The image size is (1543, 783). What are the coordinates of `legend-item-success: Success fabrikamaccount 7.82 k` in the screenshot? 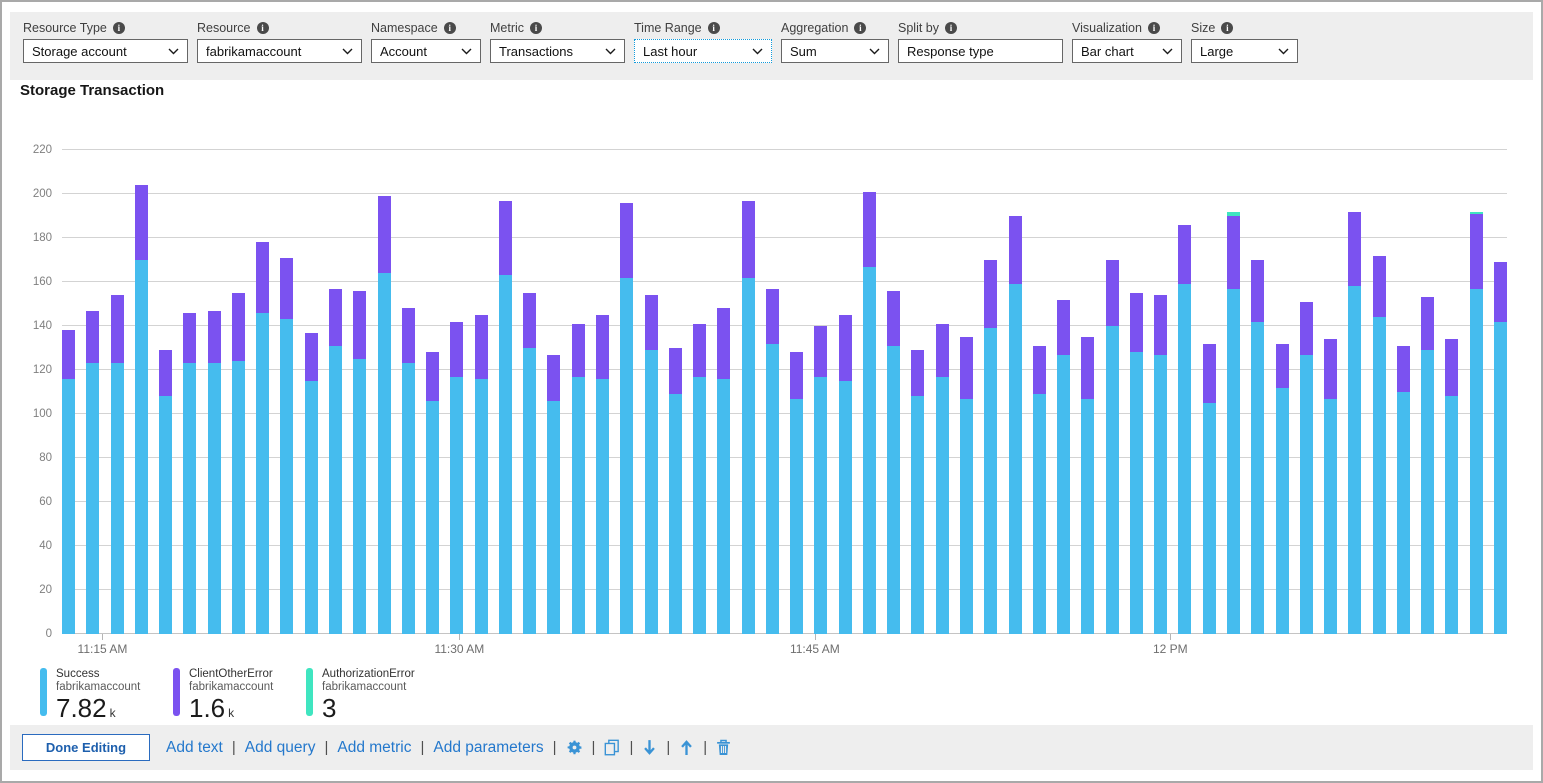 It's located at (105, 697).